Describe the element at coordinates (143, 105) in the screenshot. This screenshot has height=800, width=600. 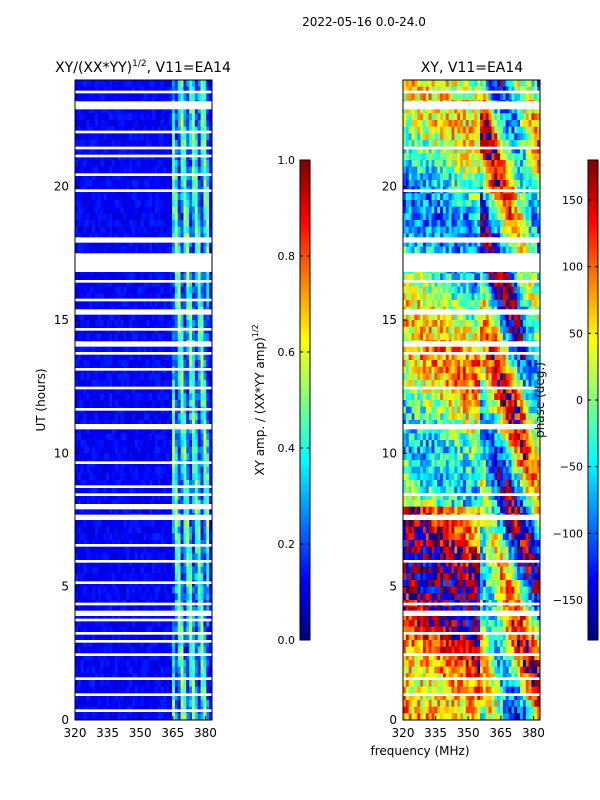
I see `amplitude-flagged-row` at that location.